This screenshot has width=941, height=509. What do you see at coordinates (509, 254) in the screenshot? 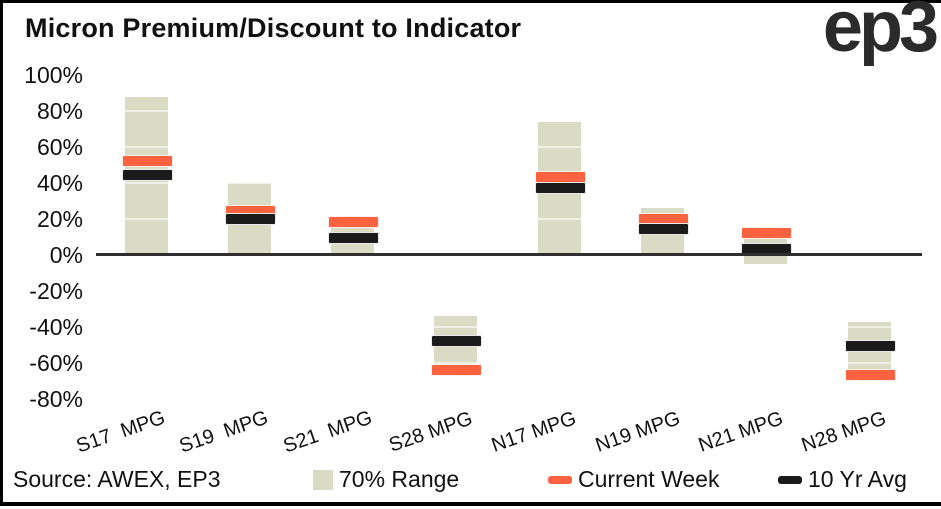
I see `x-axis-zero-line` at bounding box center [509, 254].